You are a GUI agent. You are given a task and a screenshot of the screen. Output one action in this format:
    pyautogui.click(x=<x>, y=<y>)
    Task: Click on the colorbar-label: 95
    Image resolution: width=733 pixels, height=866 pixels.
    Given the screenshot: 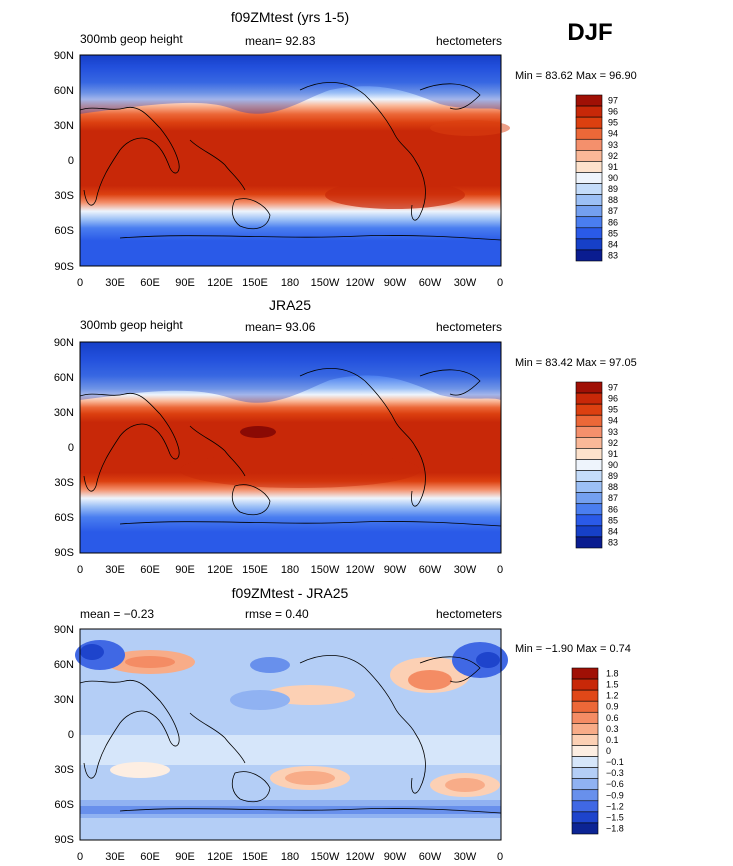 What is the action you would take?
    pyautogui.click(x=613, y=410)
    